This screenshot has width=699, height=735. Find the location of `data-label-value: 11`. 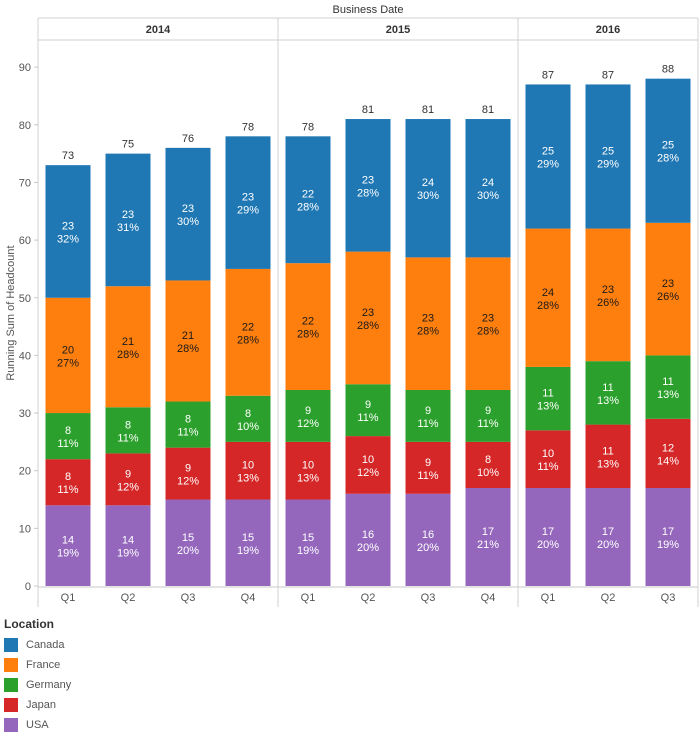

data-label-value: 11 is located at coordinates (607, 451).